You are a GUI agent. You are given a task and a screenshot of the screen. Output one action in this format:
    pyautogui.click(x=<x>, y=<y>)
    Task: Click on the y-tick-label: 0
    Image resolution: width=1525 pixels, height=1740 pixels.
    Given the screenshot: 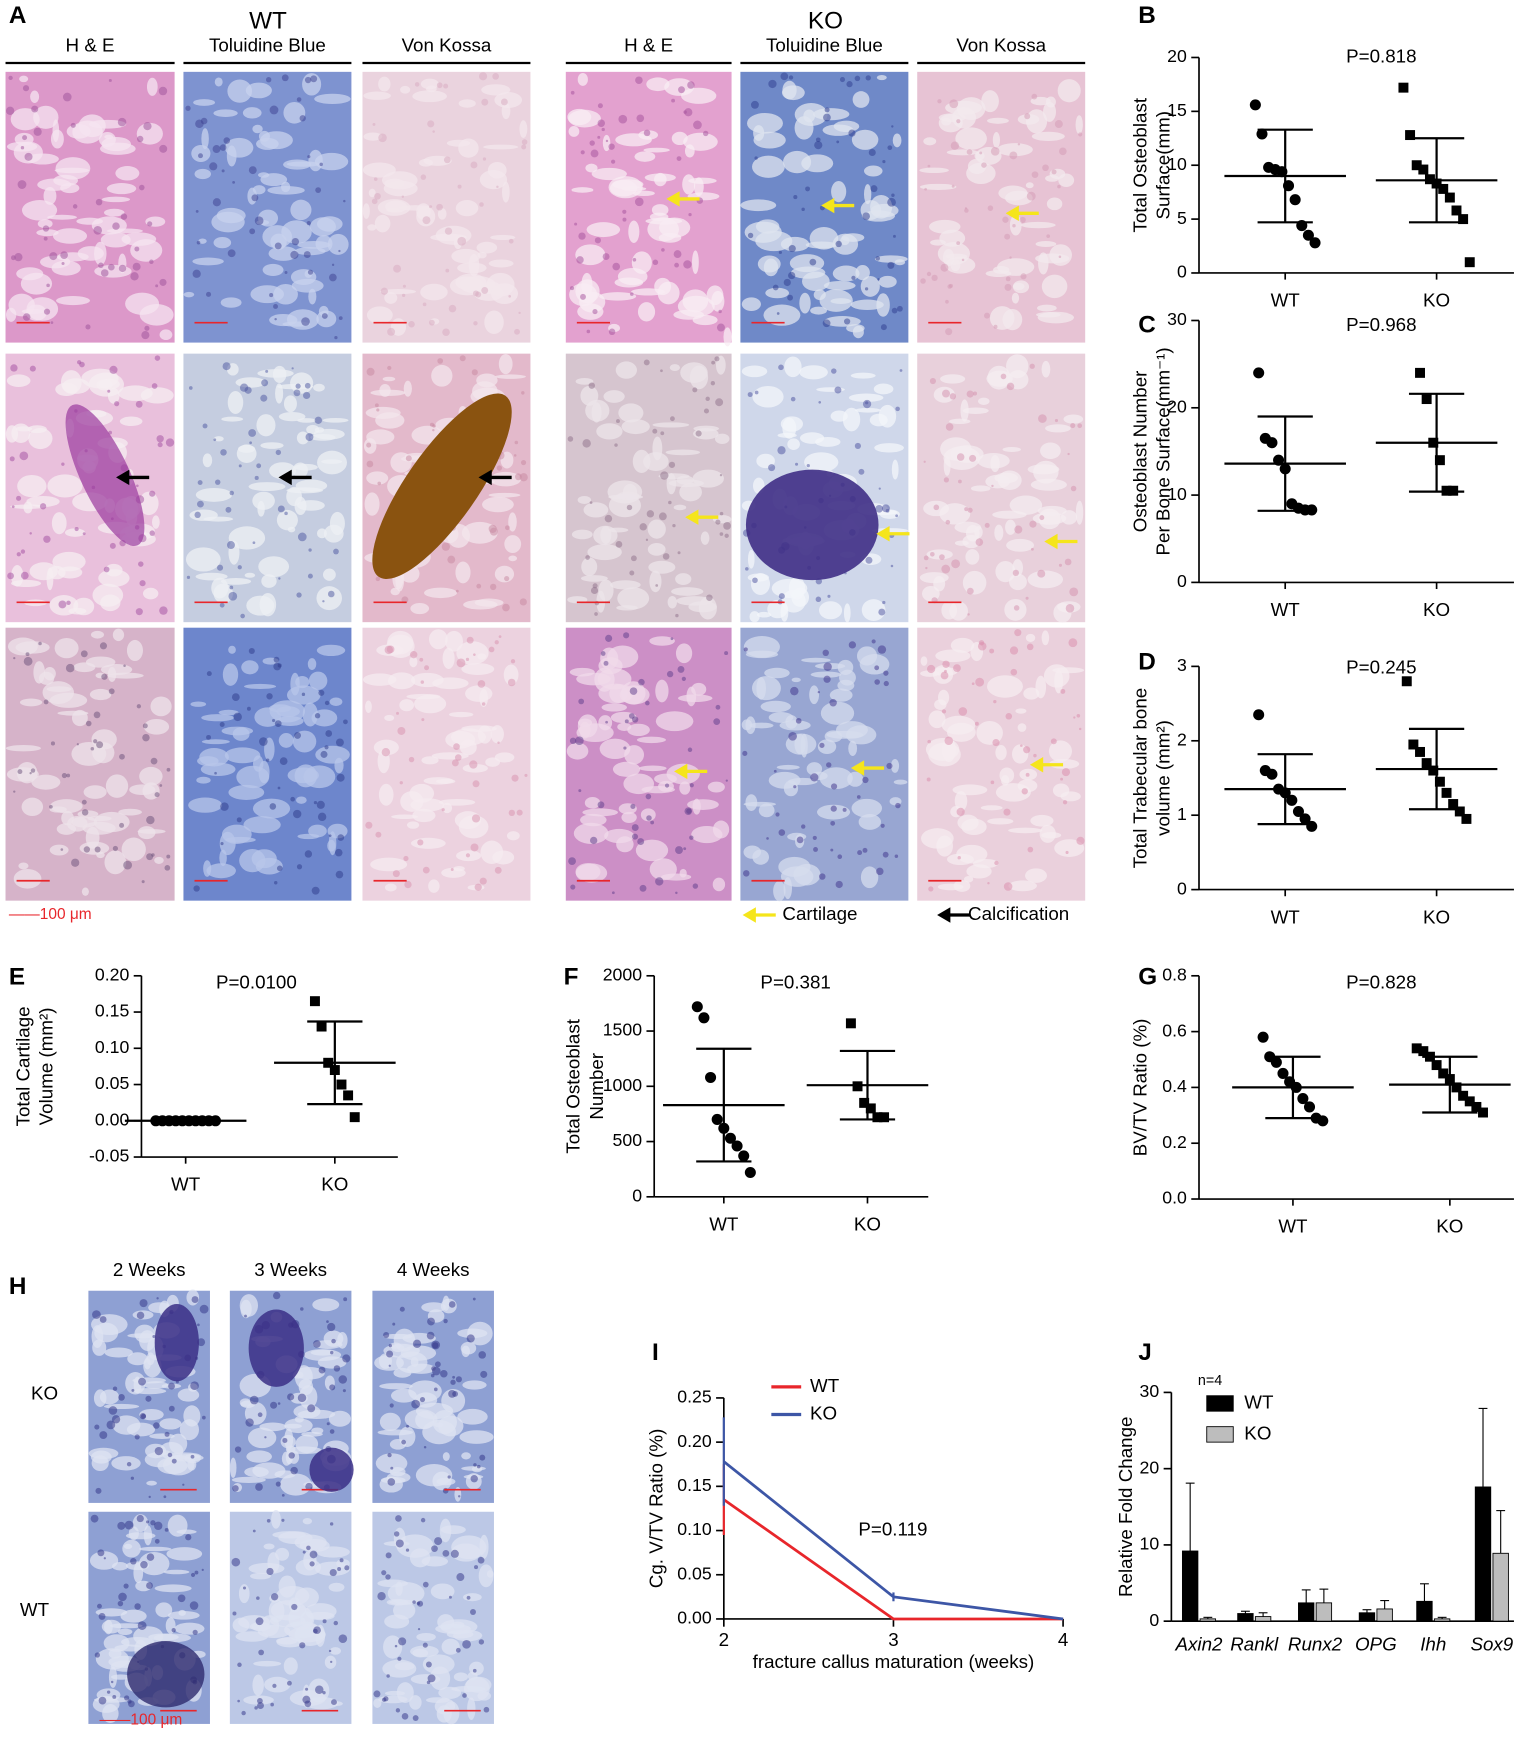 What is the action you would take?
    pyautogui.click(x=1182, y=888)
    